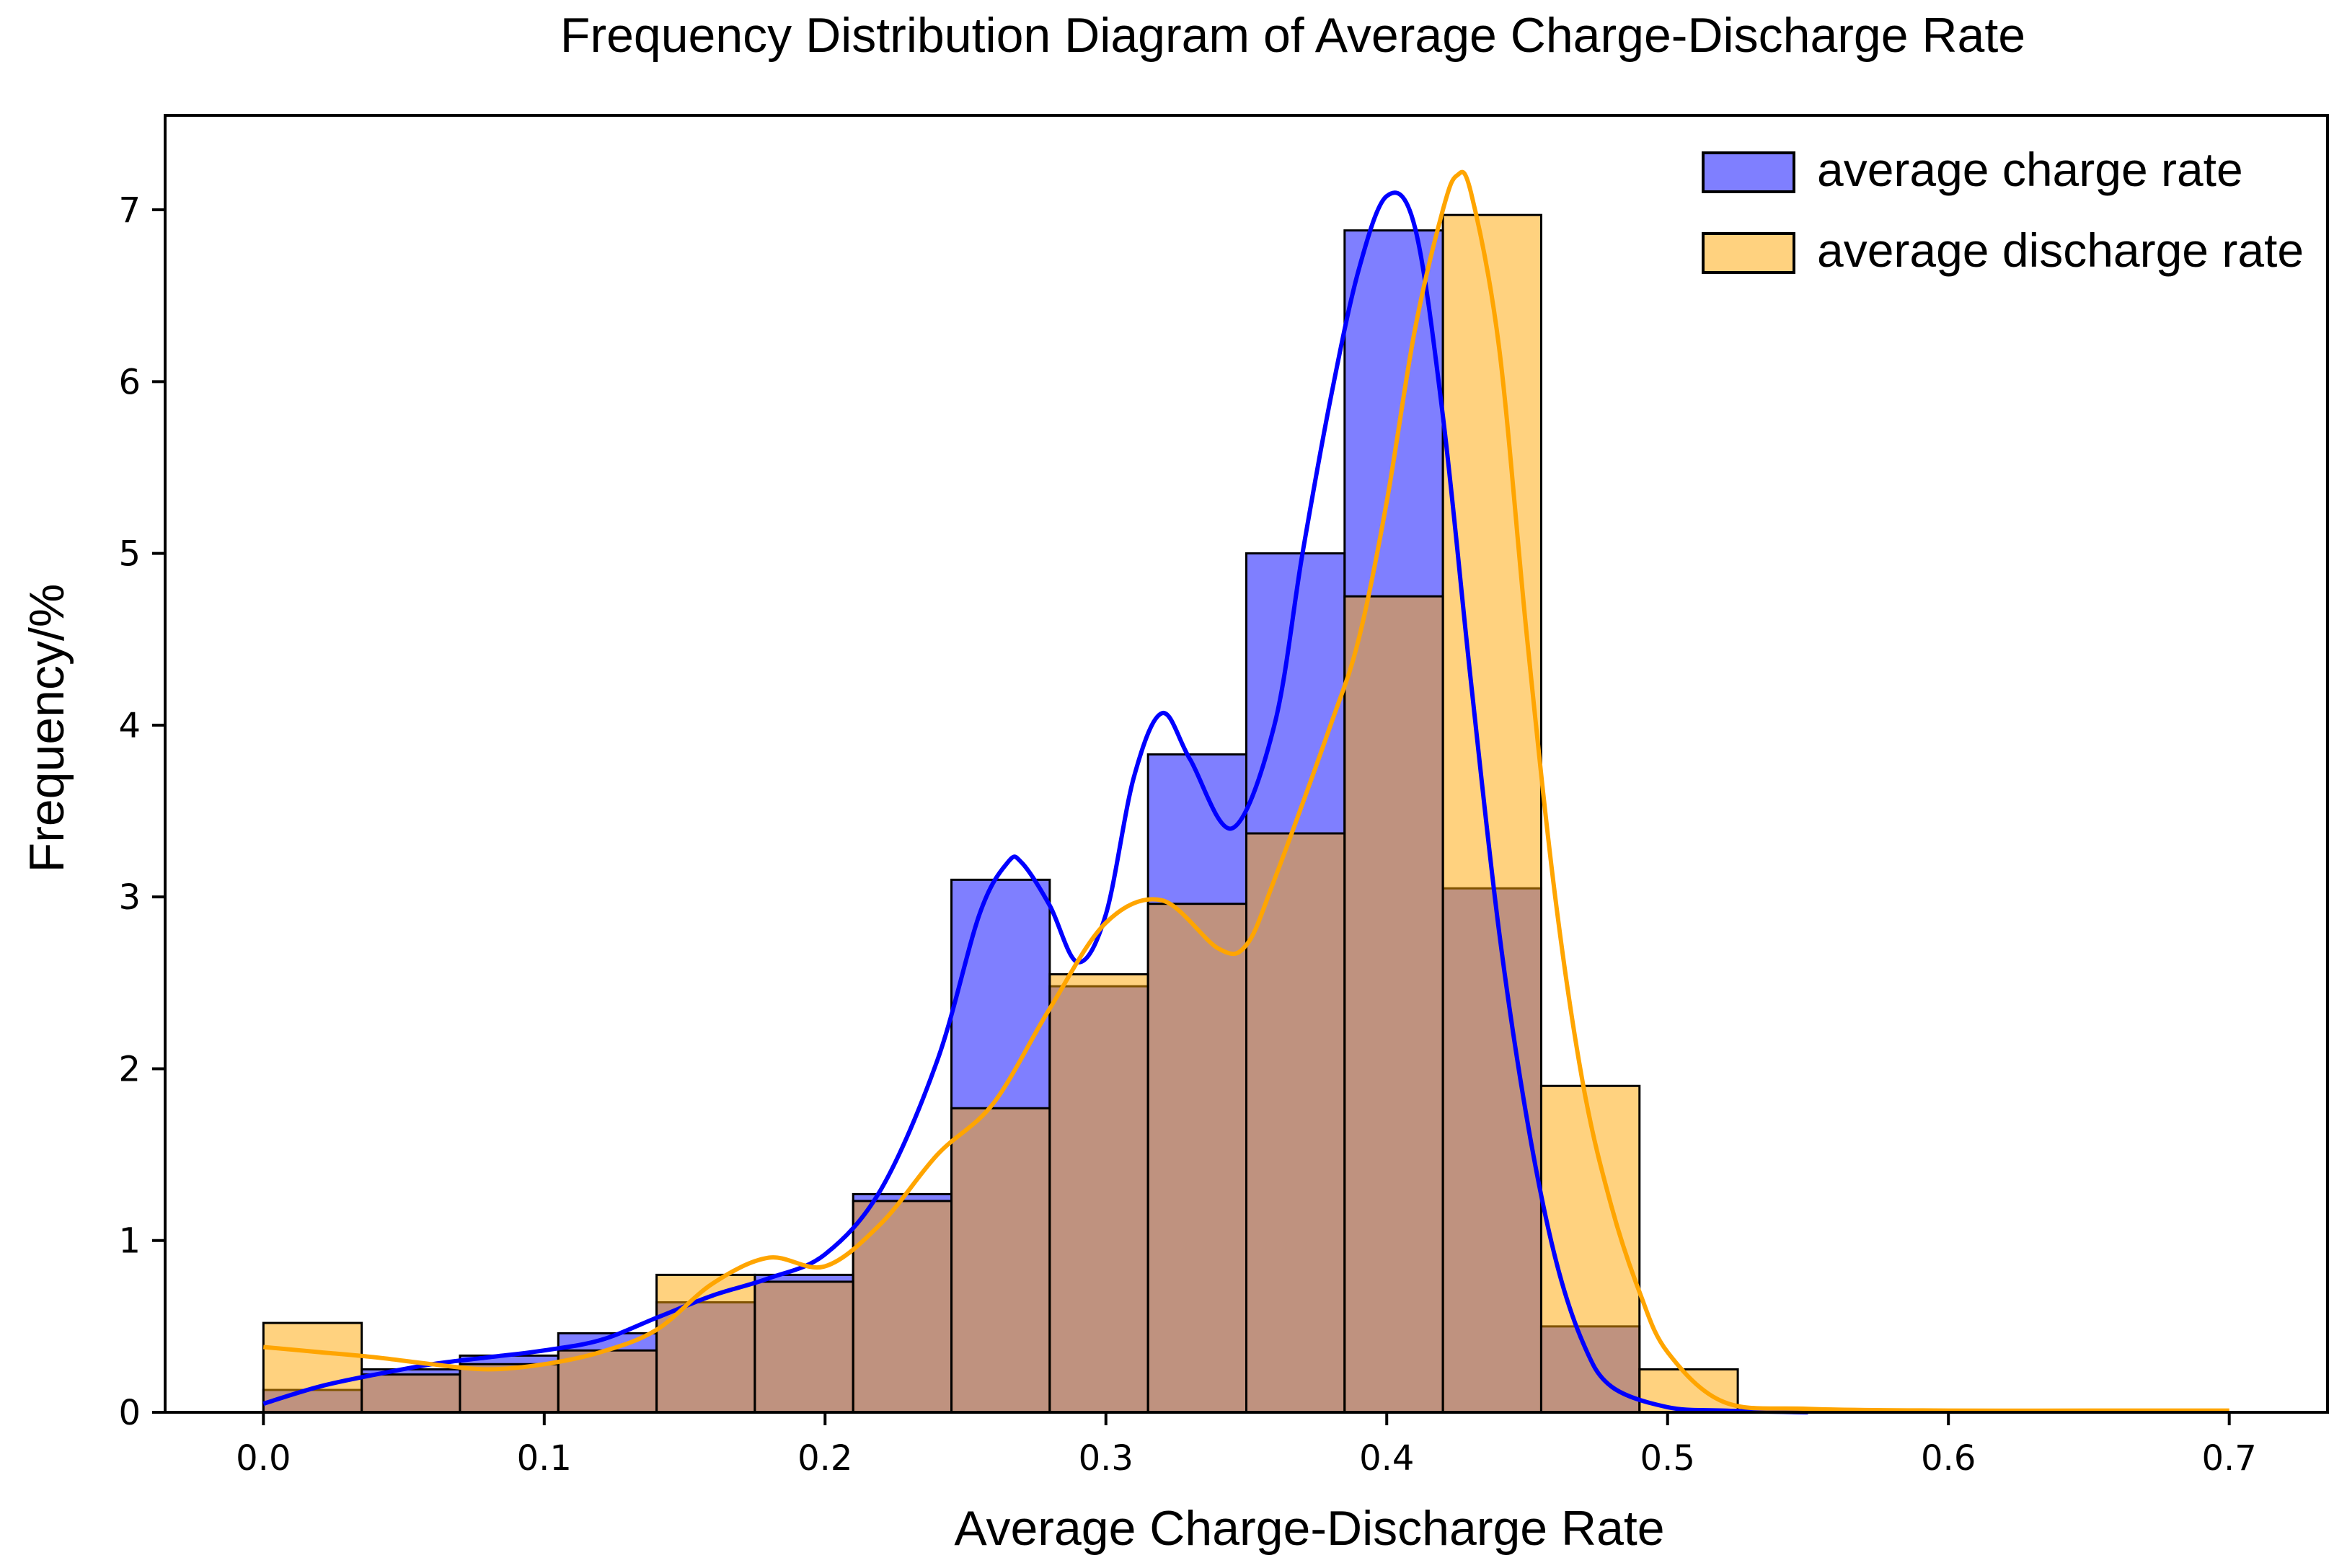 The image size is (2347, 1568). I want to click on x-tick-label: 0.2, so click(825, 1458).